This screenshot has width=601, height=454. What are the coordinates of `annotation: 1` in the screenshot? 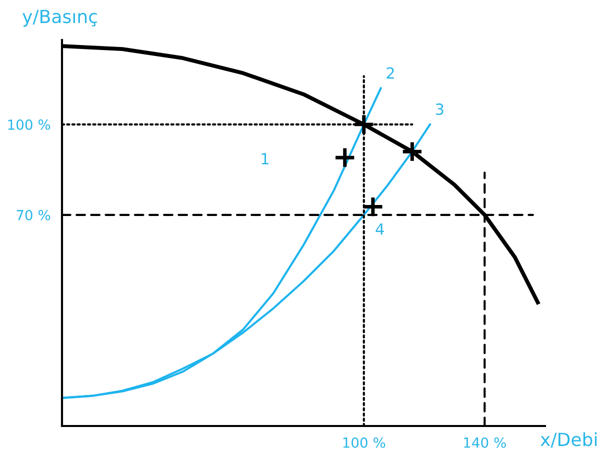 It's located at (265, 158).